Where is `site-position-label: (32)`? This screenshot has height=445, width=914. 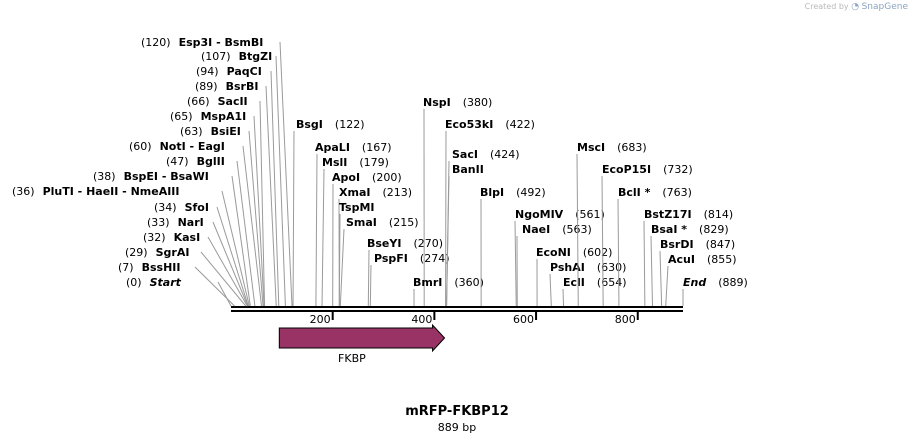 site-position-label: (32) is located at coordinates (154, 237).